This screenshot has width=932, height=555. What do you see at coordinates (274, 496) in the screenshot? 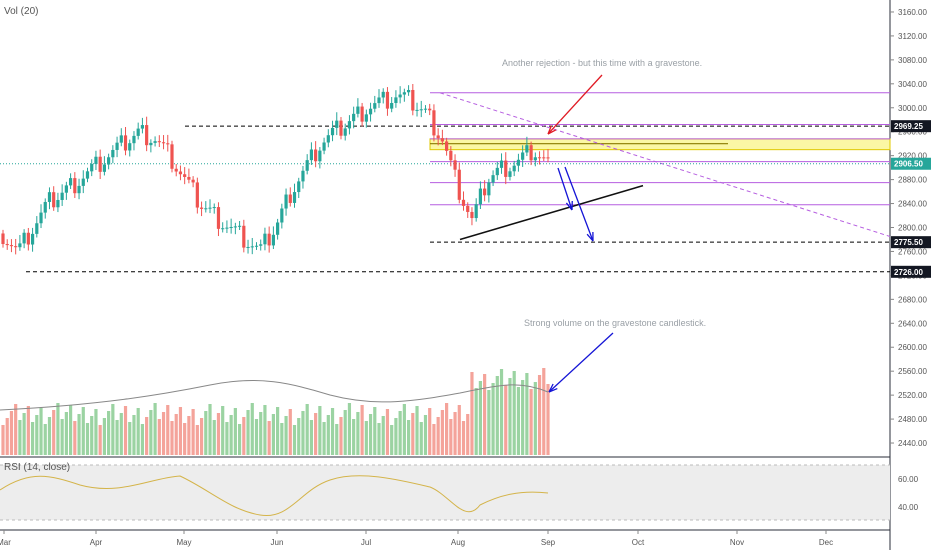
I see `rsi-line` at bounding box center [274, 496].